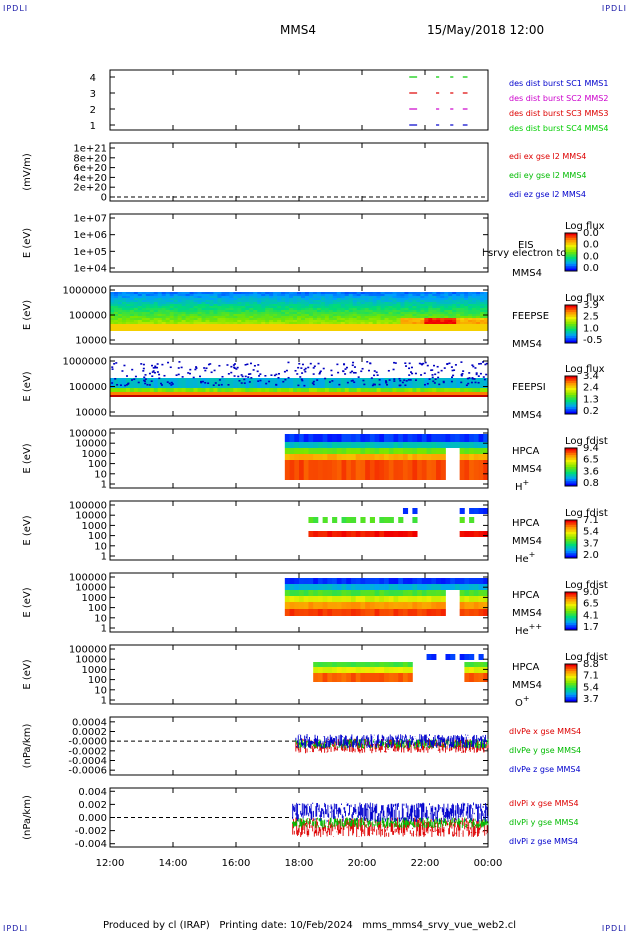  Describe the element at coordinates (591, 460) in the screenshot. I see `panel-5-colorbar-tick: 6.5` at that location.